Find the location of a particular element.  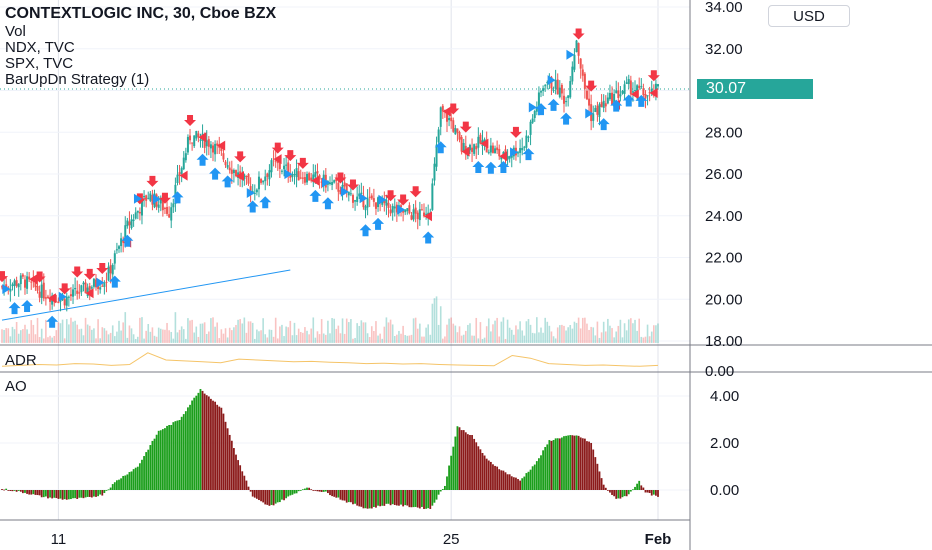

legend-strategy: BarUpDn Strategy (1) is located at coordinates (77, 79).